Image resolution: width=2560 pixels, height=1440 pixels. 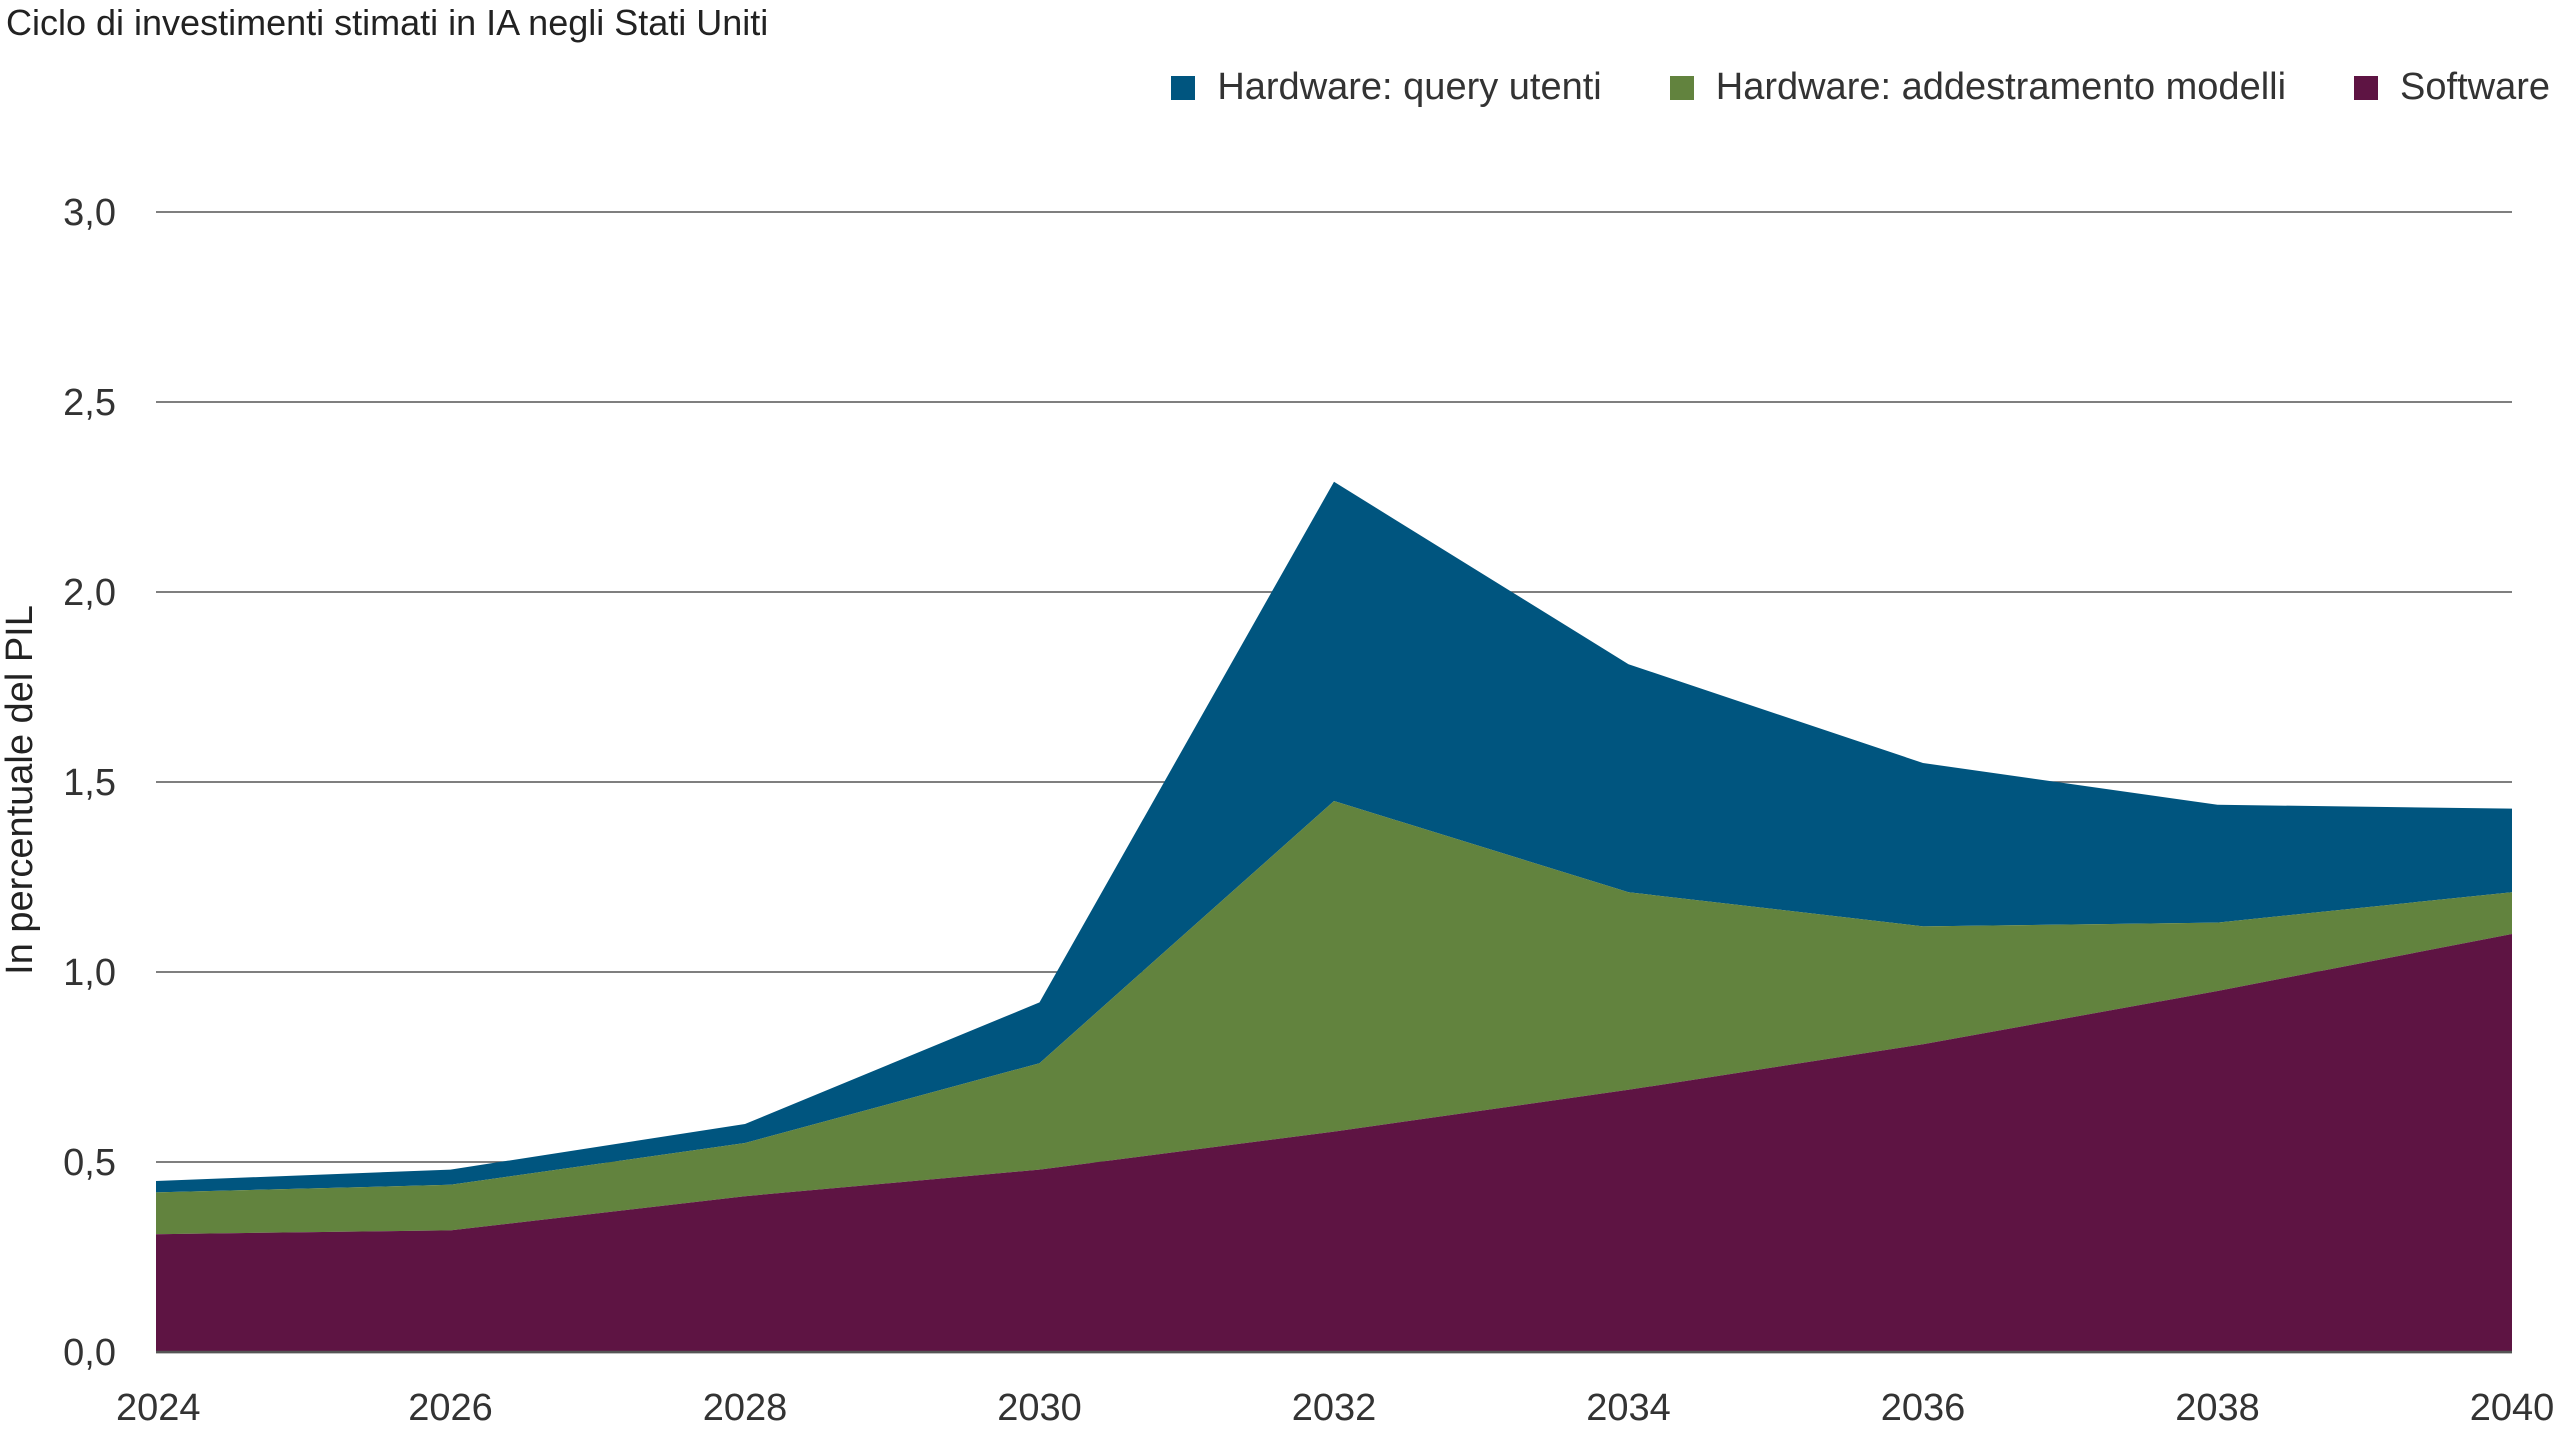 What do you see at coordinates (2001, 87) in the screenshot?
I see `legend-label-hardware-addestramento-modelli: Hardware: addestramento modelli` at bounding box center [2001, 87].